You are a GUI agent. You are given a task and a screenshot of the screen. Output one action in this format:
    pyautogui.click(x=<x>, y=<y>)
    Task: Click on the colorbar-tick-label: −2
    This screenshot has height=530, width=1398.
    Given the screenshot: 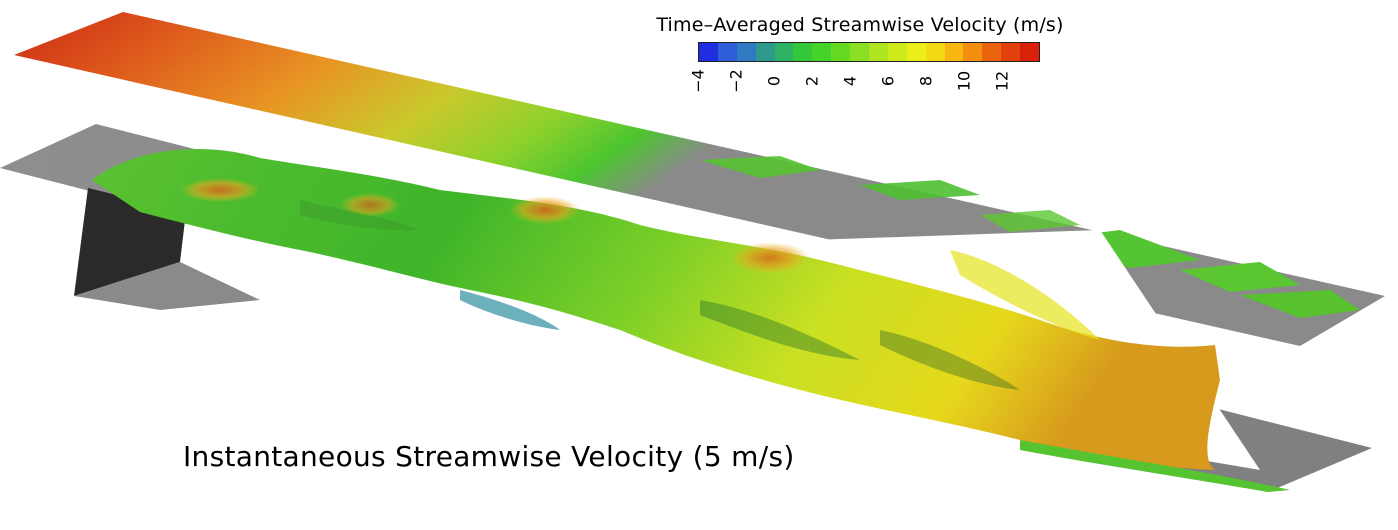 What is the action you would take?
    pyautogui.click(x=736, y=81)
    